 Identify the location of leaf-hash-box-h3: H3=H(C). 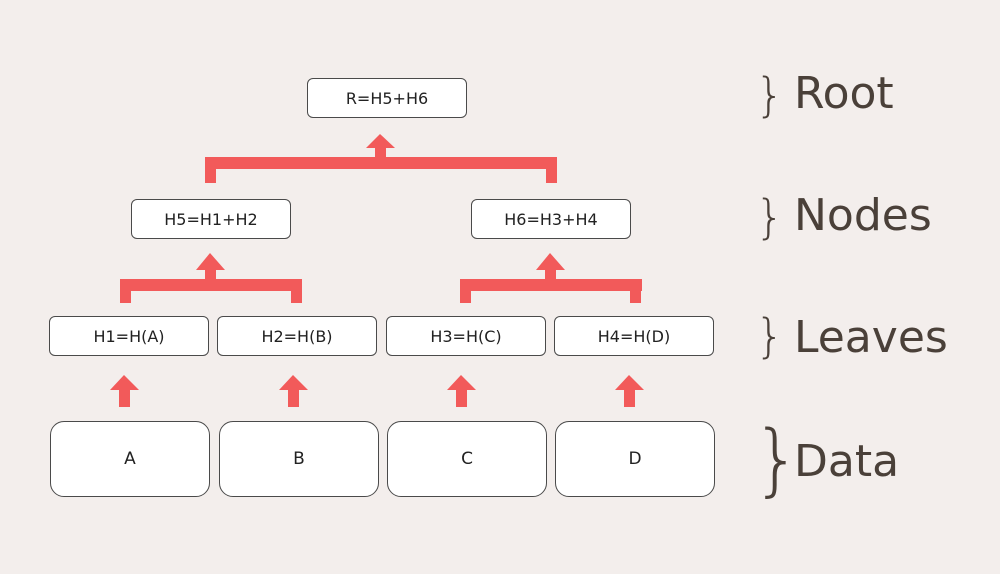
(466, 336).